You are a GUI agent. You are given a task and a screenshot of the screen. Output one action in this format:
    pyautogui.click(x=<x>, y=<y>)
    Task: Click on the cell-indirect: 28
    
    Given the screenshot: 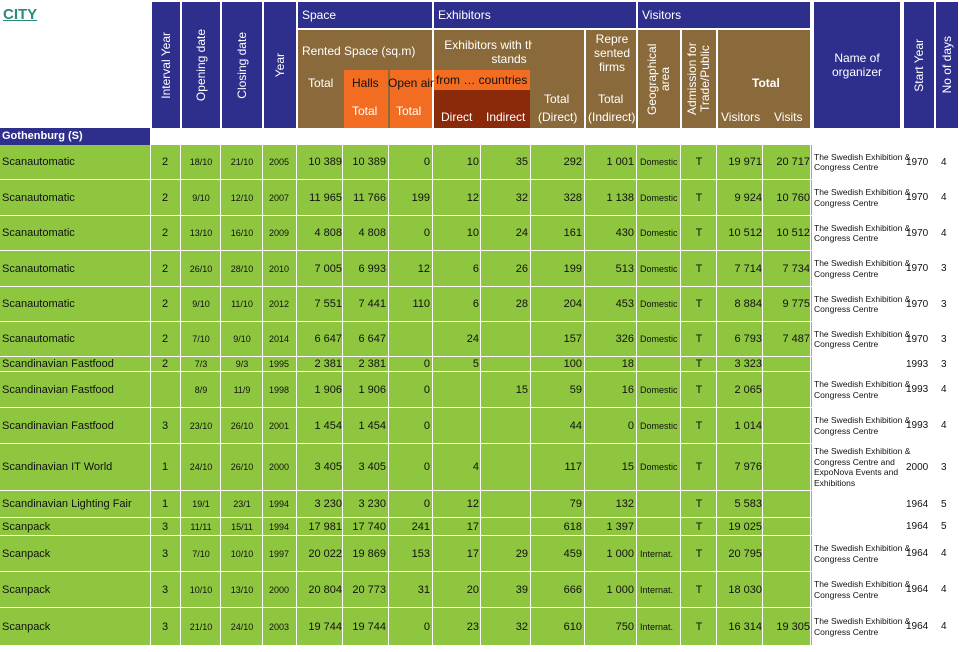 What is the action you would take?
    pyautogui.click(x=521, y=304)
    